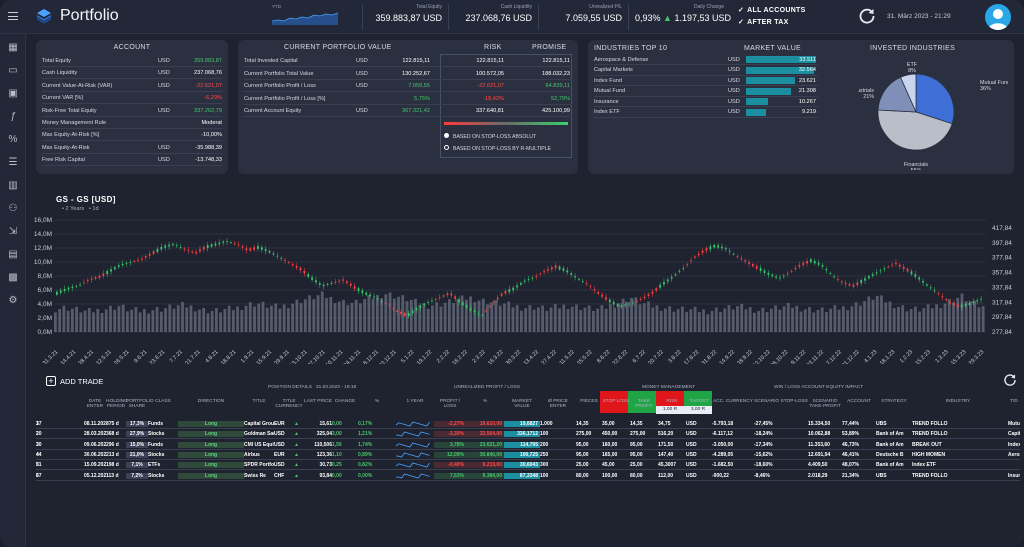 The height and width of the screenshot is (547, 1024). I want to click on column-header: DATE ENTER, so click(95, 404).